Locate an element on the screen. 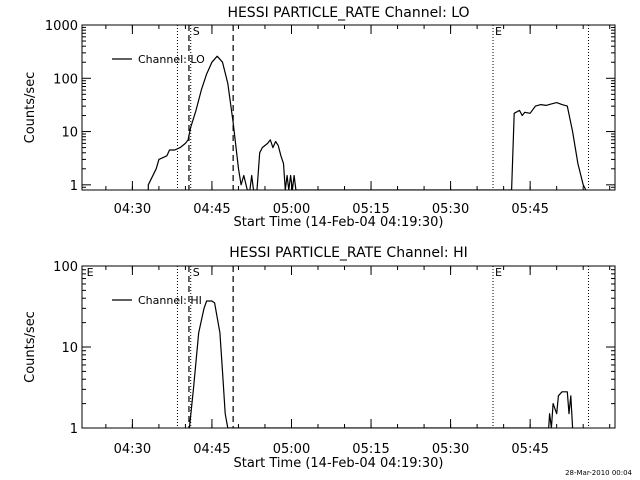 This screenshot has height=480, width=640. plot-timestamp: 28-Mar-2010 00:04 is located at coordinates (598, 473).